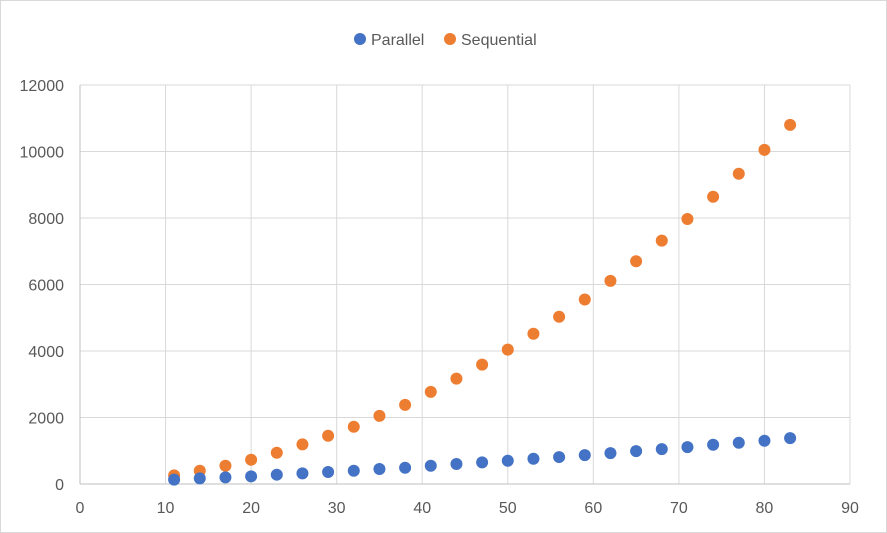 Image resolution: width=887 pixels, height=533 pixels. I want to click on legend: Parallel Sequential, so click(445, 40).